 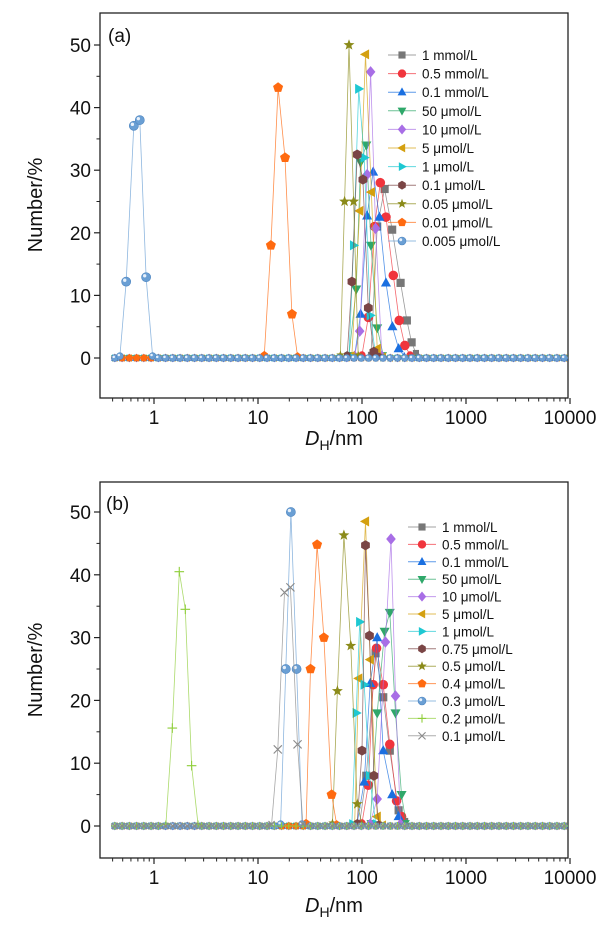 What do you see at coordinates (450, 55) in the screenshot?
I see `legend-label: 1 mmol/L` at bounding box center [450, 55].